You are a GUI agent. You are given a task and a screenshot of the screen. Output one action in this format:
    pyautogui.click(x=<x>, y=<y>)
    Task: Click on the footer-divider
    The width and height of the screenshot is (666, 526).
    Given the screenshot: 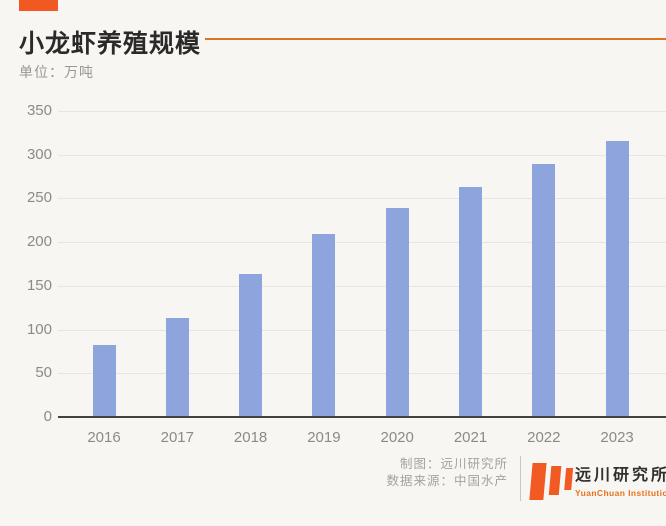 What is the action you would take?
    pyautogui.click(x=520, y=478)
    